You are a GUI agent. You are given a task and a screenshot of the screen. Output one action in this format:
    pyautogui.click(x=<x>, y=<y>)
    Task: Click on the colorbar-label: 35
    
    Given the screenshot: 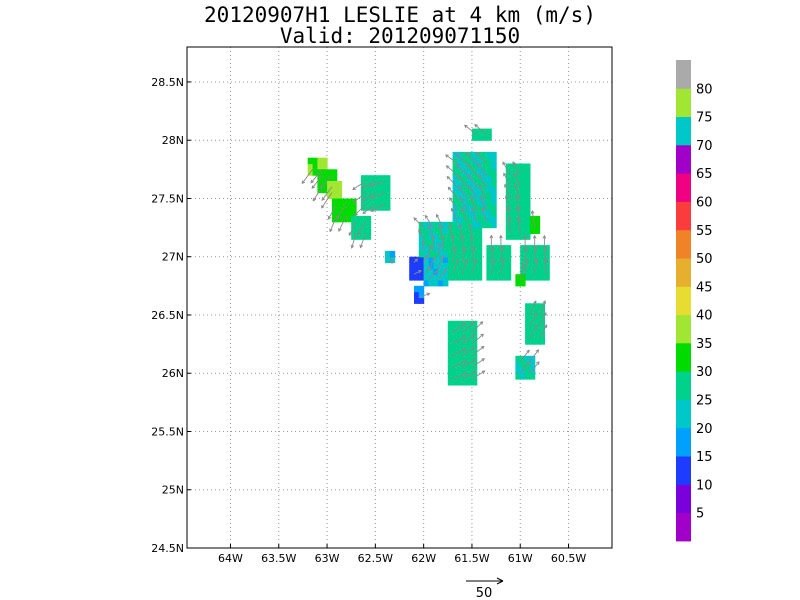 What is the action you would take?
    pyautogui.click(x=704, y=344)
    